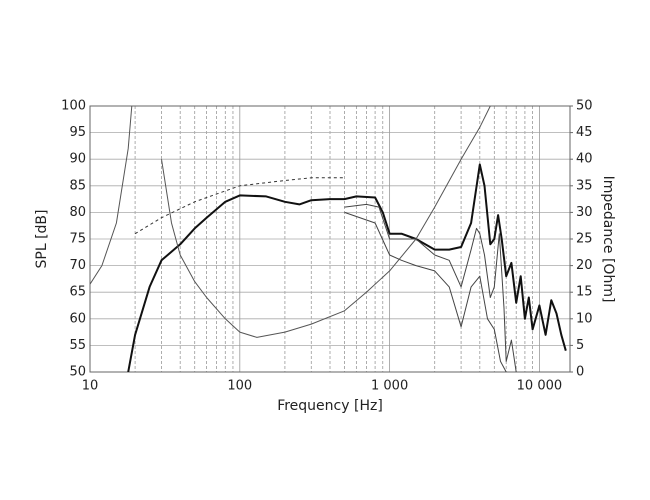 The image size is (650, 500). What do you see at coordinates (389, 386) in the screenshot?
I see `x-tick-label: 1 000` at bounding box center [389, 386].